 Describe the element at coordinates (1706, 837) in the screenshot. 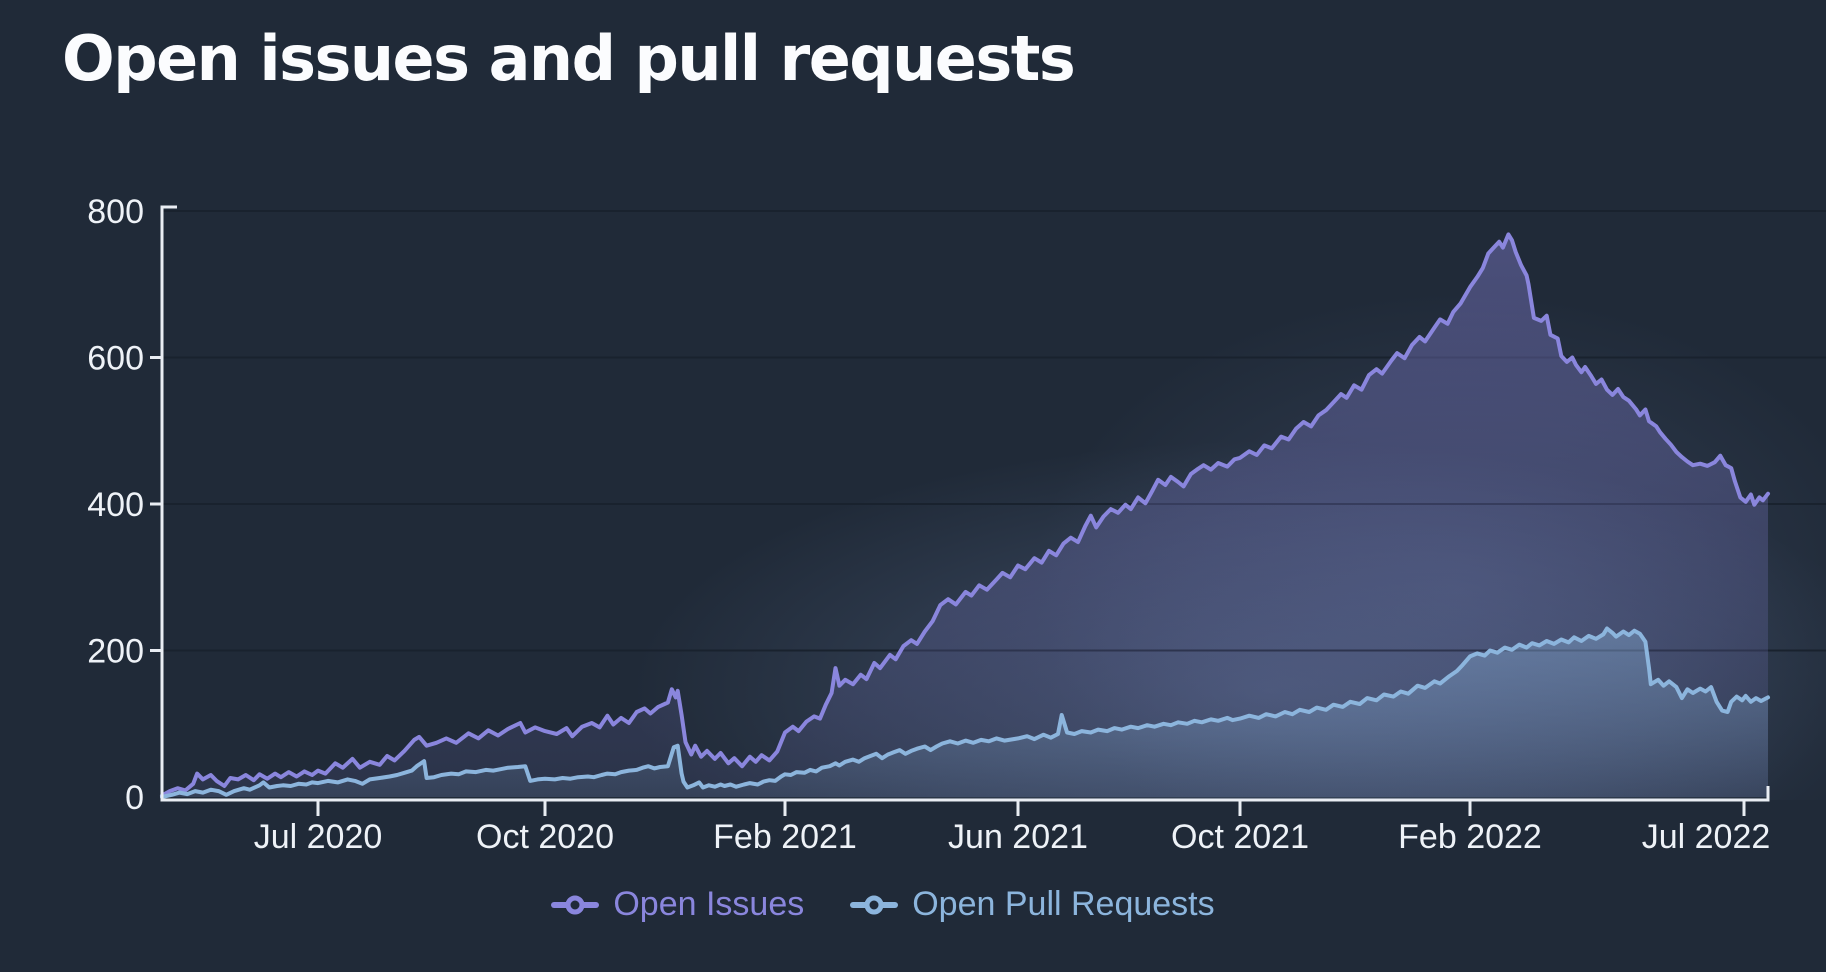

I see `x-axis-label-jul-2022: Jul 2022` at that location.